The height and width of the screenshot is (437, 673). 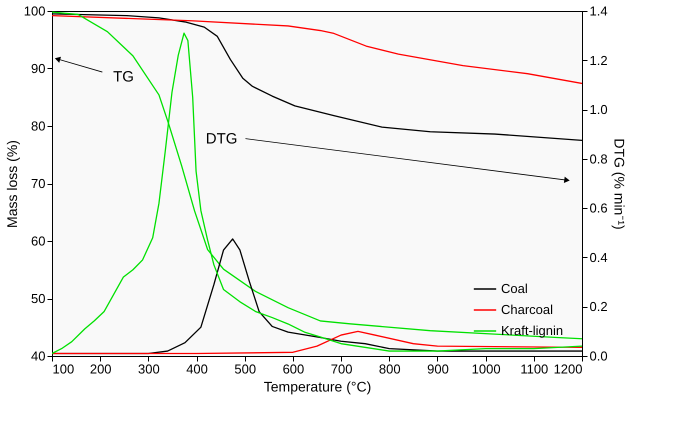 What do you see at coordinates (620, 184) in the screenshot?
I see `y2-axis-title: DTG (% min⁻¹)` at bounding box center [620, 184].